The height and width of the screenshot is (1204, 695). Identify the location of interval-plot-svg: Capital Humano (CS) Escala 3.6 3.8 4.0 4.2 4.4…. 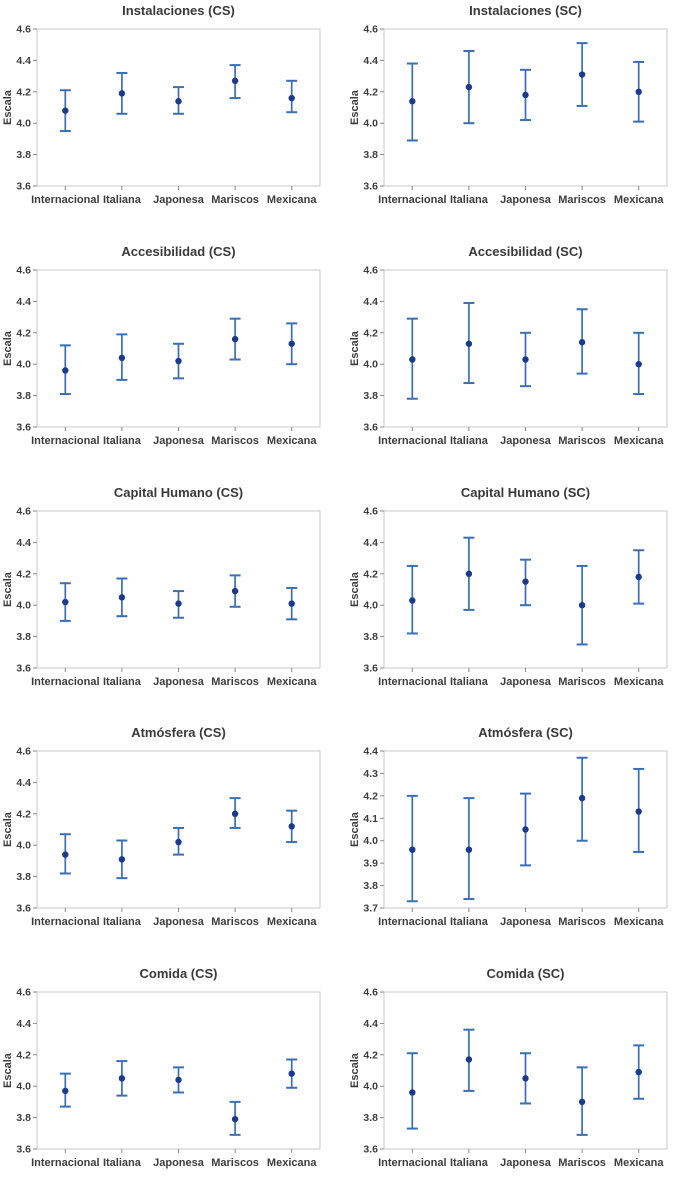
(161, 586).